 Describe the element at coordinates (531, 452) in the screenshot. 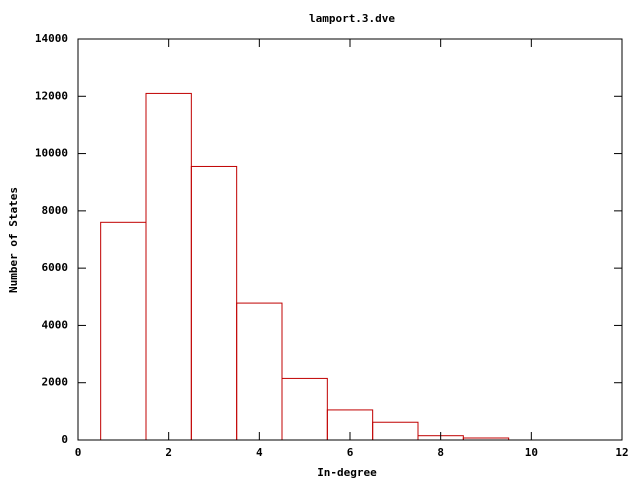

I see `x-tick-label: 10` at that location.